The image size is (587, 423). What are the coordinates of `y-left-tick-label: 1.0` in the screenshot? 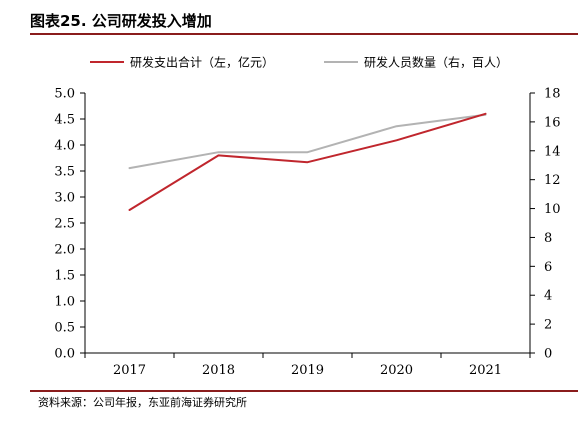 It's located at (64, 302).